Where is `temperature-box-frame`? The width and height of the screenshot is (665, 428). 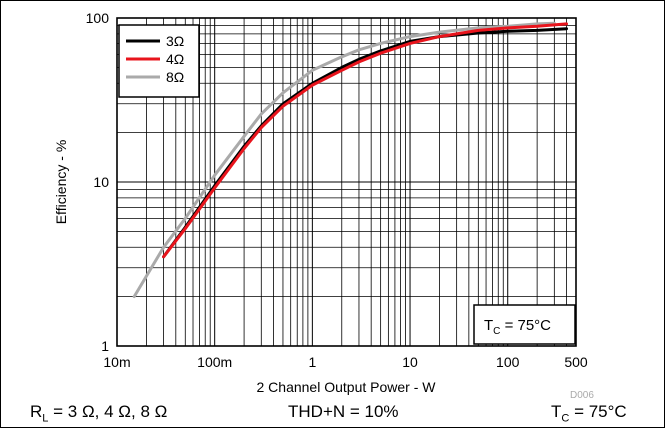
temperature-box-frame is located at coordinates (524, 324).